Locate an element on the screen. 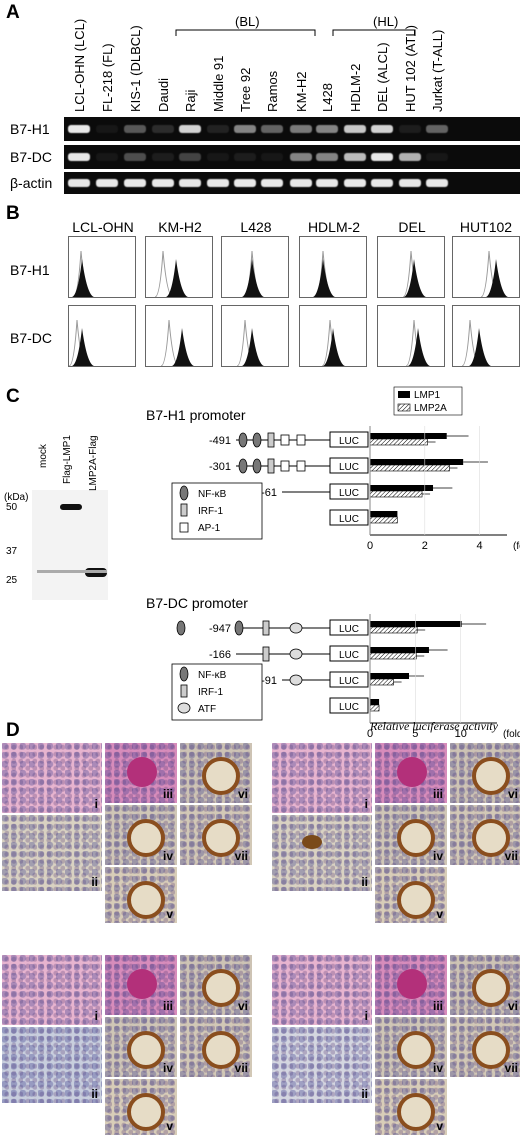  group-brackets is located at coordinates (295, 32).